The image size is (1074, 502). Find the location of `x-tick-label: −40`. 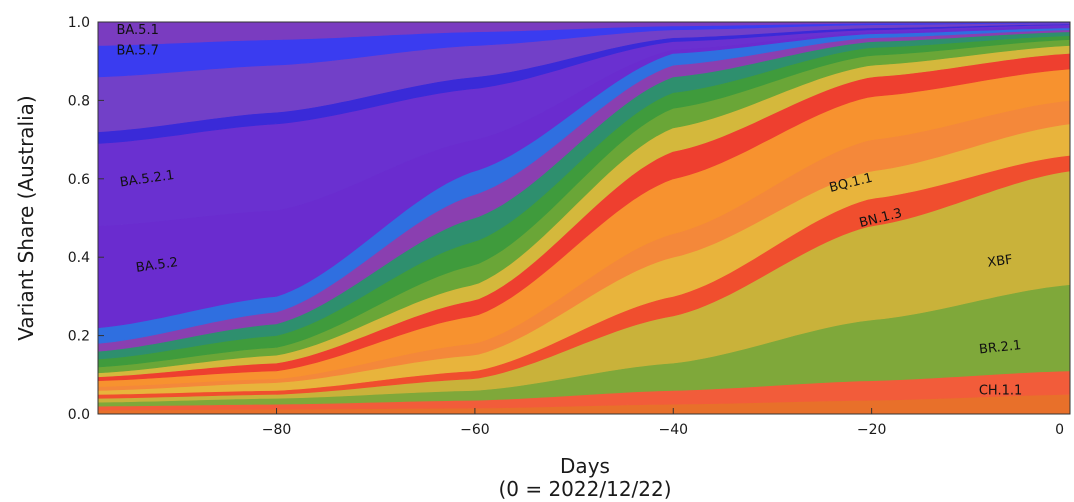

x-tick-label: −40 is located at coordinates (673, 430).